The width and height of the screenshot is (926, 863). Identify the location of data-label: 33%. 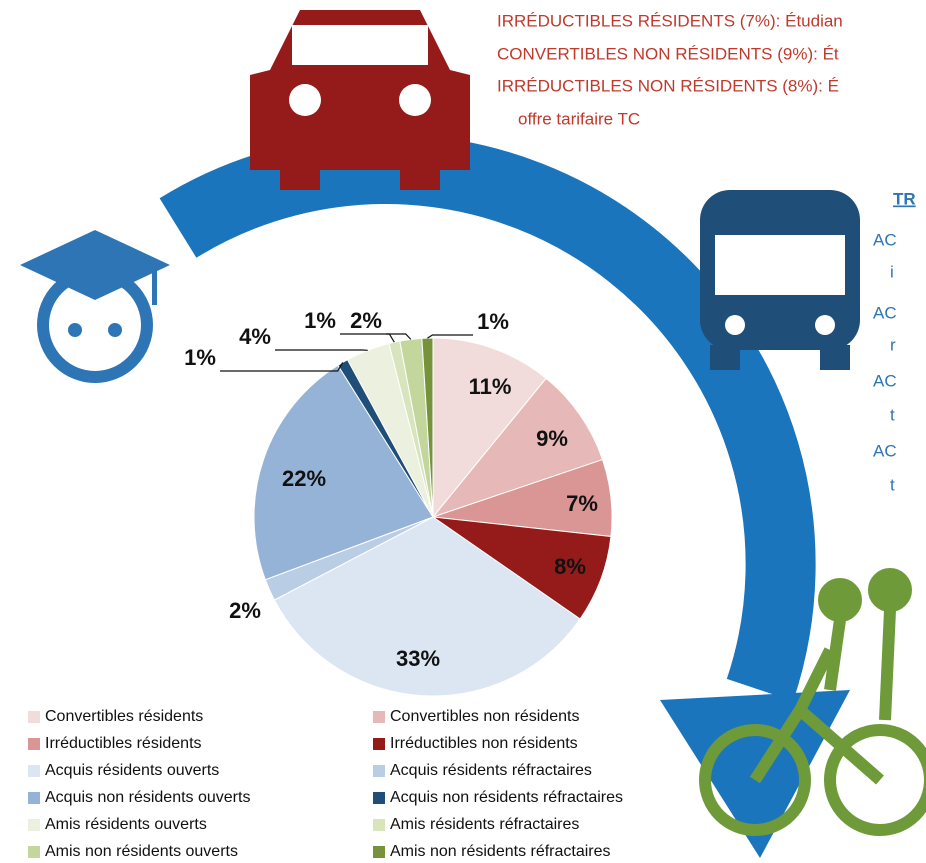
(418, 658).